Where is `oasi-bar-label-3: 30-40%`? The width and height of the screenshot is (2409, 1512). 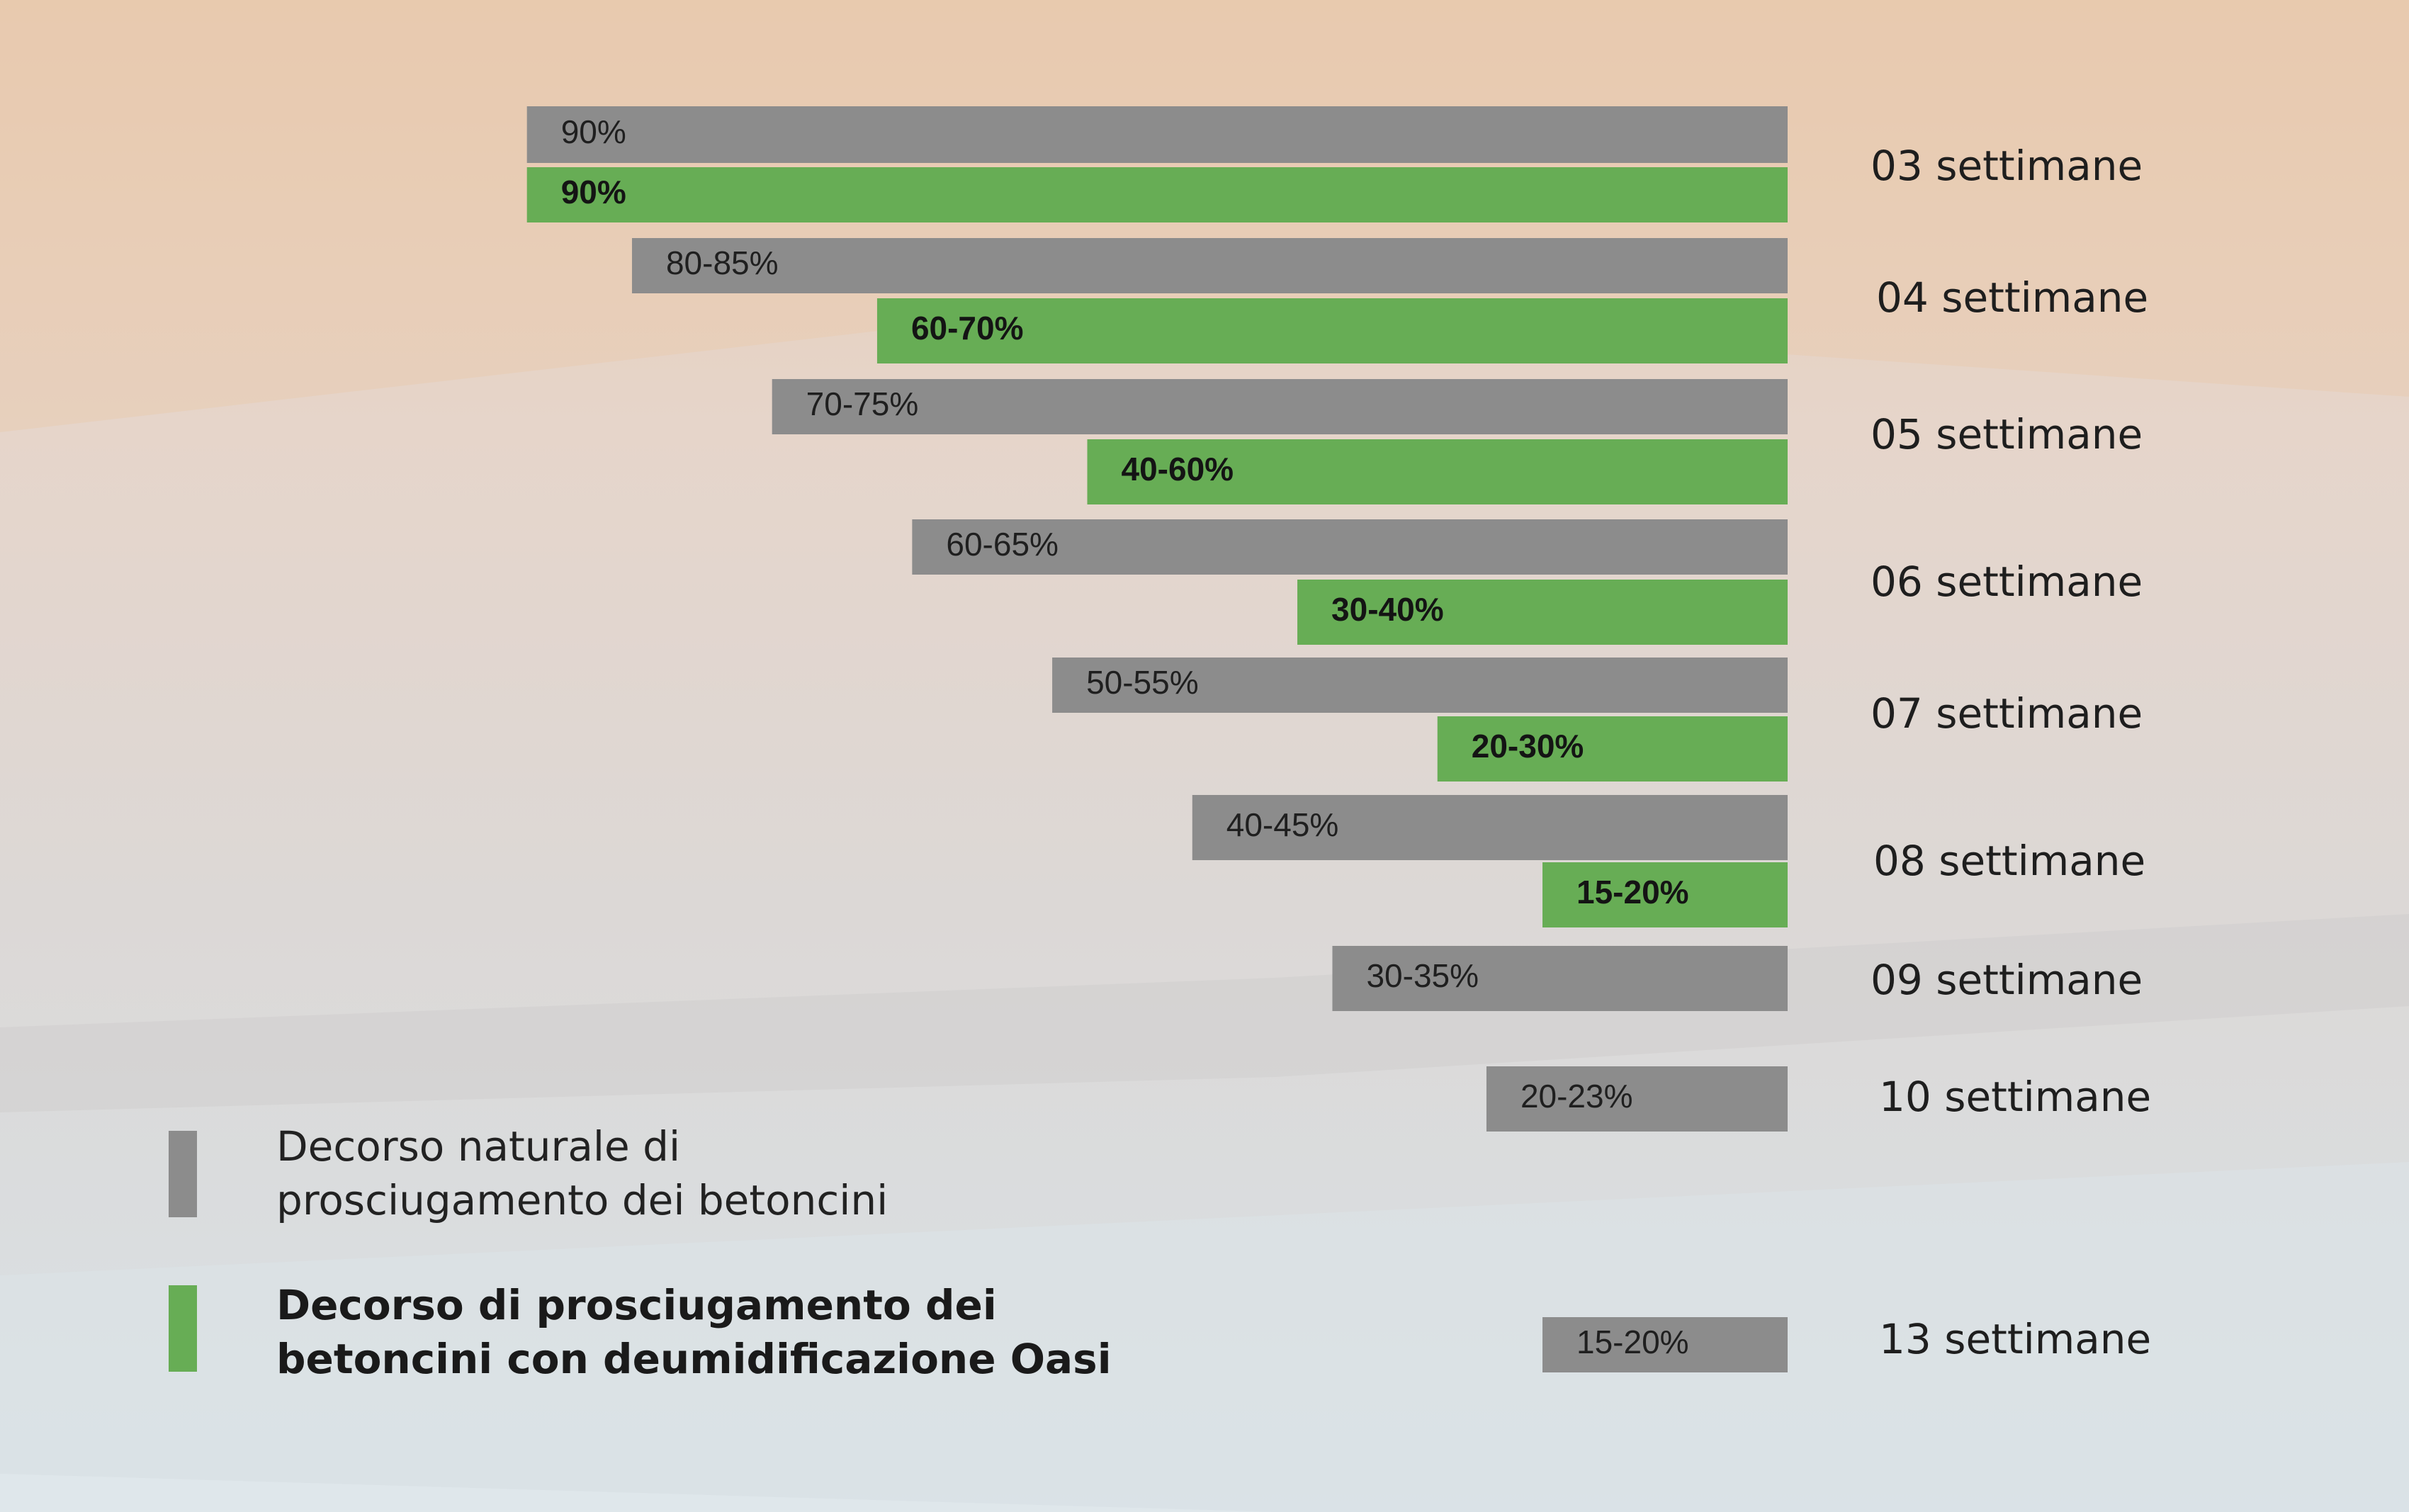 oasi-bar-label-3: 30-40% is located at coordinates (1387, 609).